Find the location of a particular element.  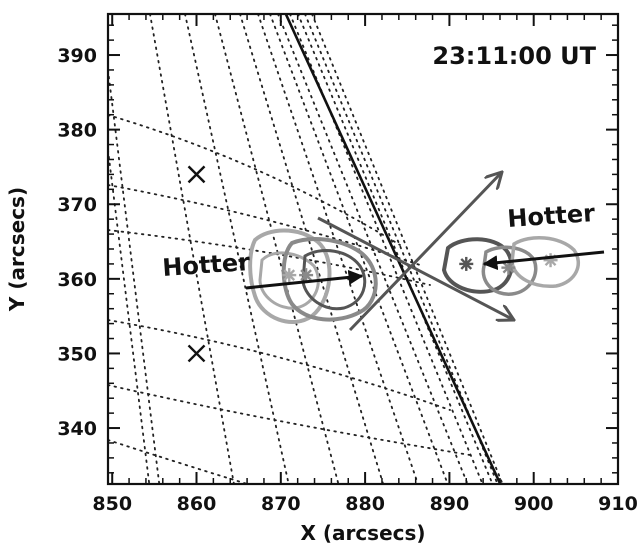

y-tick-label: 340 is located at coordinates (77, 429).